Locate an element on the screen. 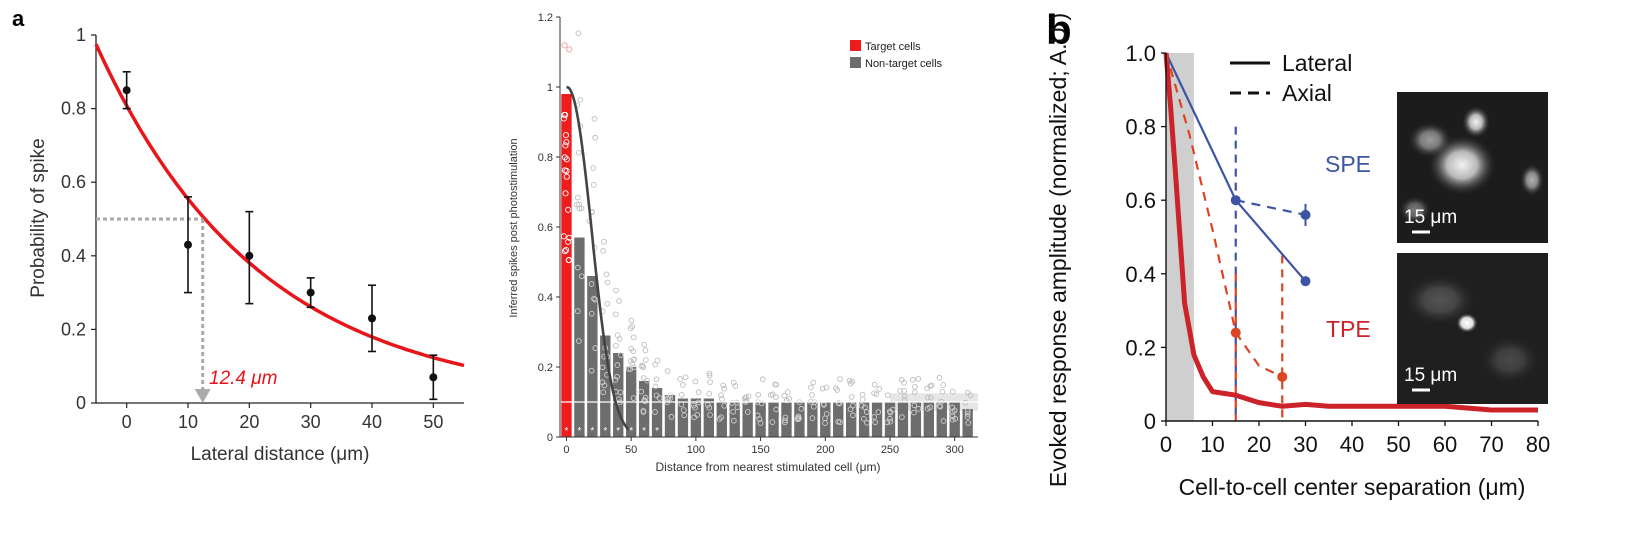 The height and width of the screenshot is (554, 1630). panel-label-a: a is located at coordinates (18, 18).